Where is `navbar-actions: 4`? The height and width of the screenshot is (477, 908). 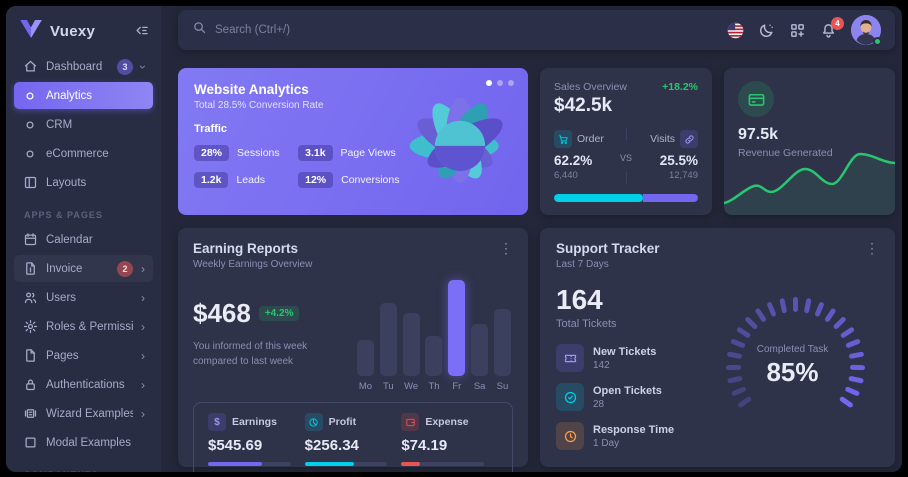 navbar-actions: 4 is located at coordinates (804, 30).